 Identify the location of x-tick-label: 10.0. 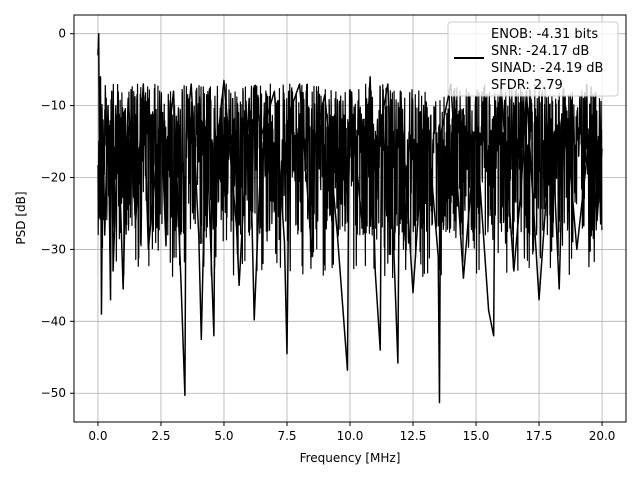
(350, 436).